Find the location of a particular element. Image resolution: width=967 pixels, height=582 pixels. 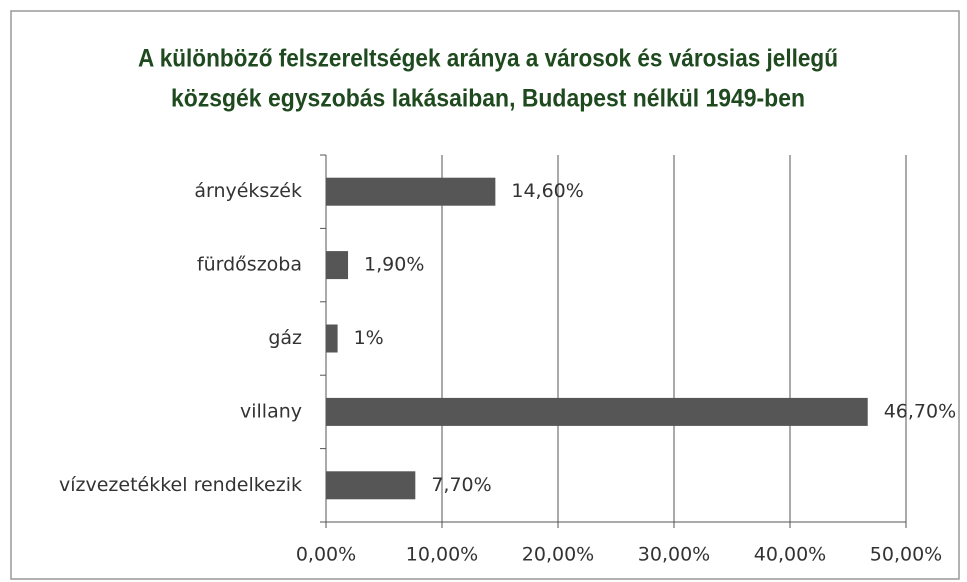

y-tick-label: villany is located at coordinates (271, 411).